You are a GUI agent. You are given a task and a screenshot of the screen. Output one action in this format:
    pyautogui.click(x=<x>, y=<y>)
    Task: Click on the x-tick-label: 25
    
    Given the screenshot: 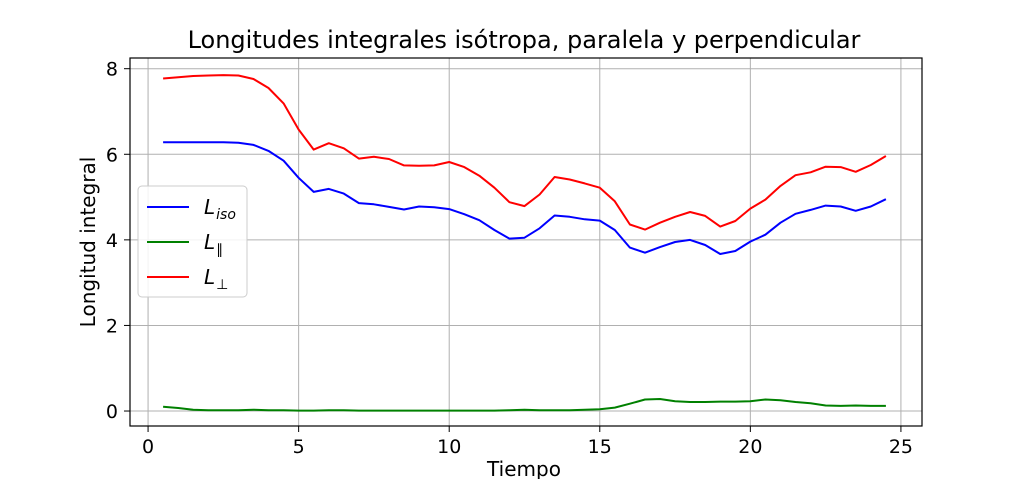 What is the action you would take?
    pyautogui.click(x=901, y=447)
    